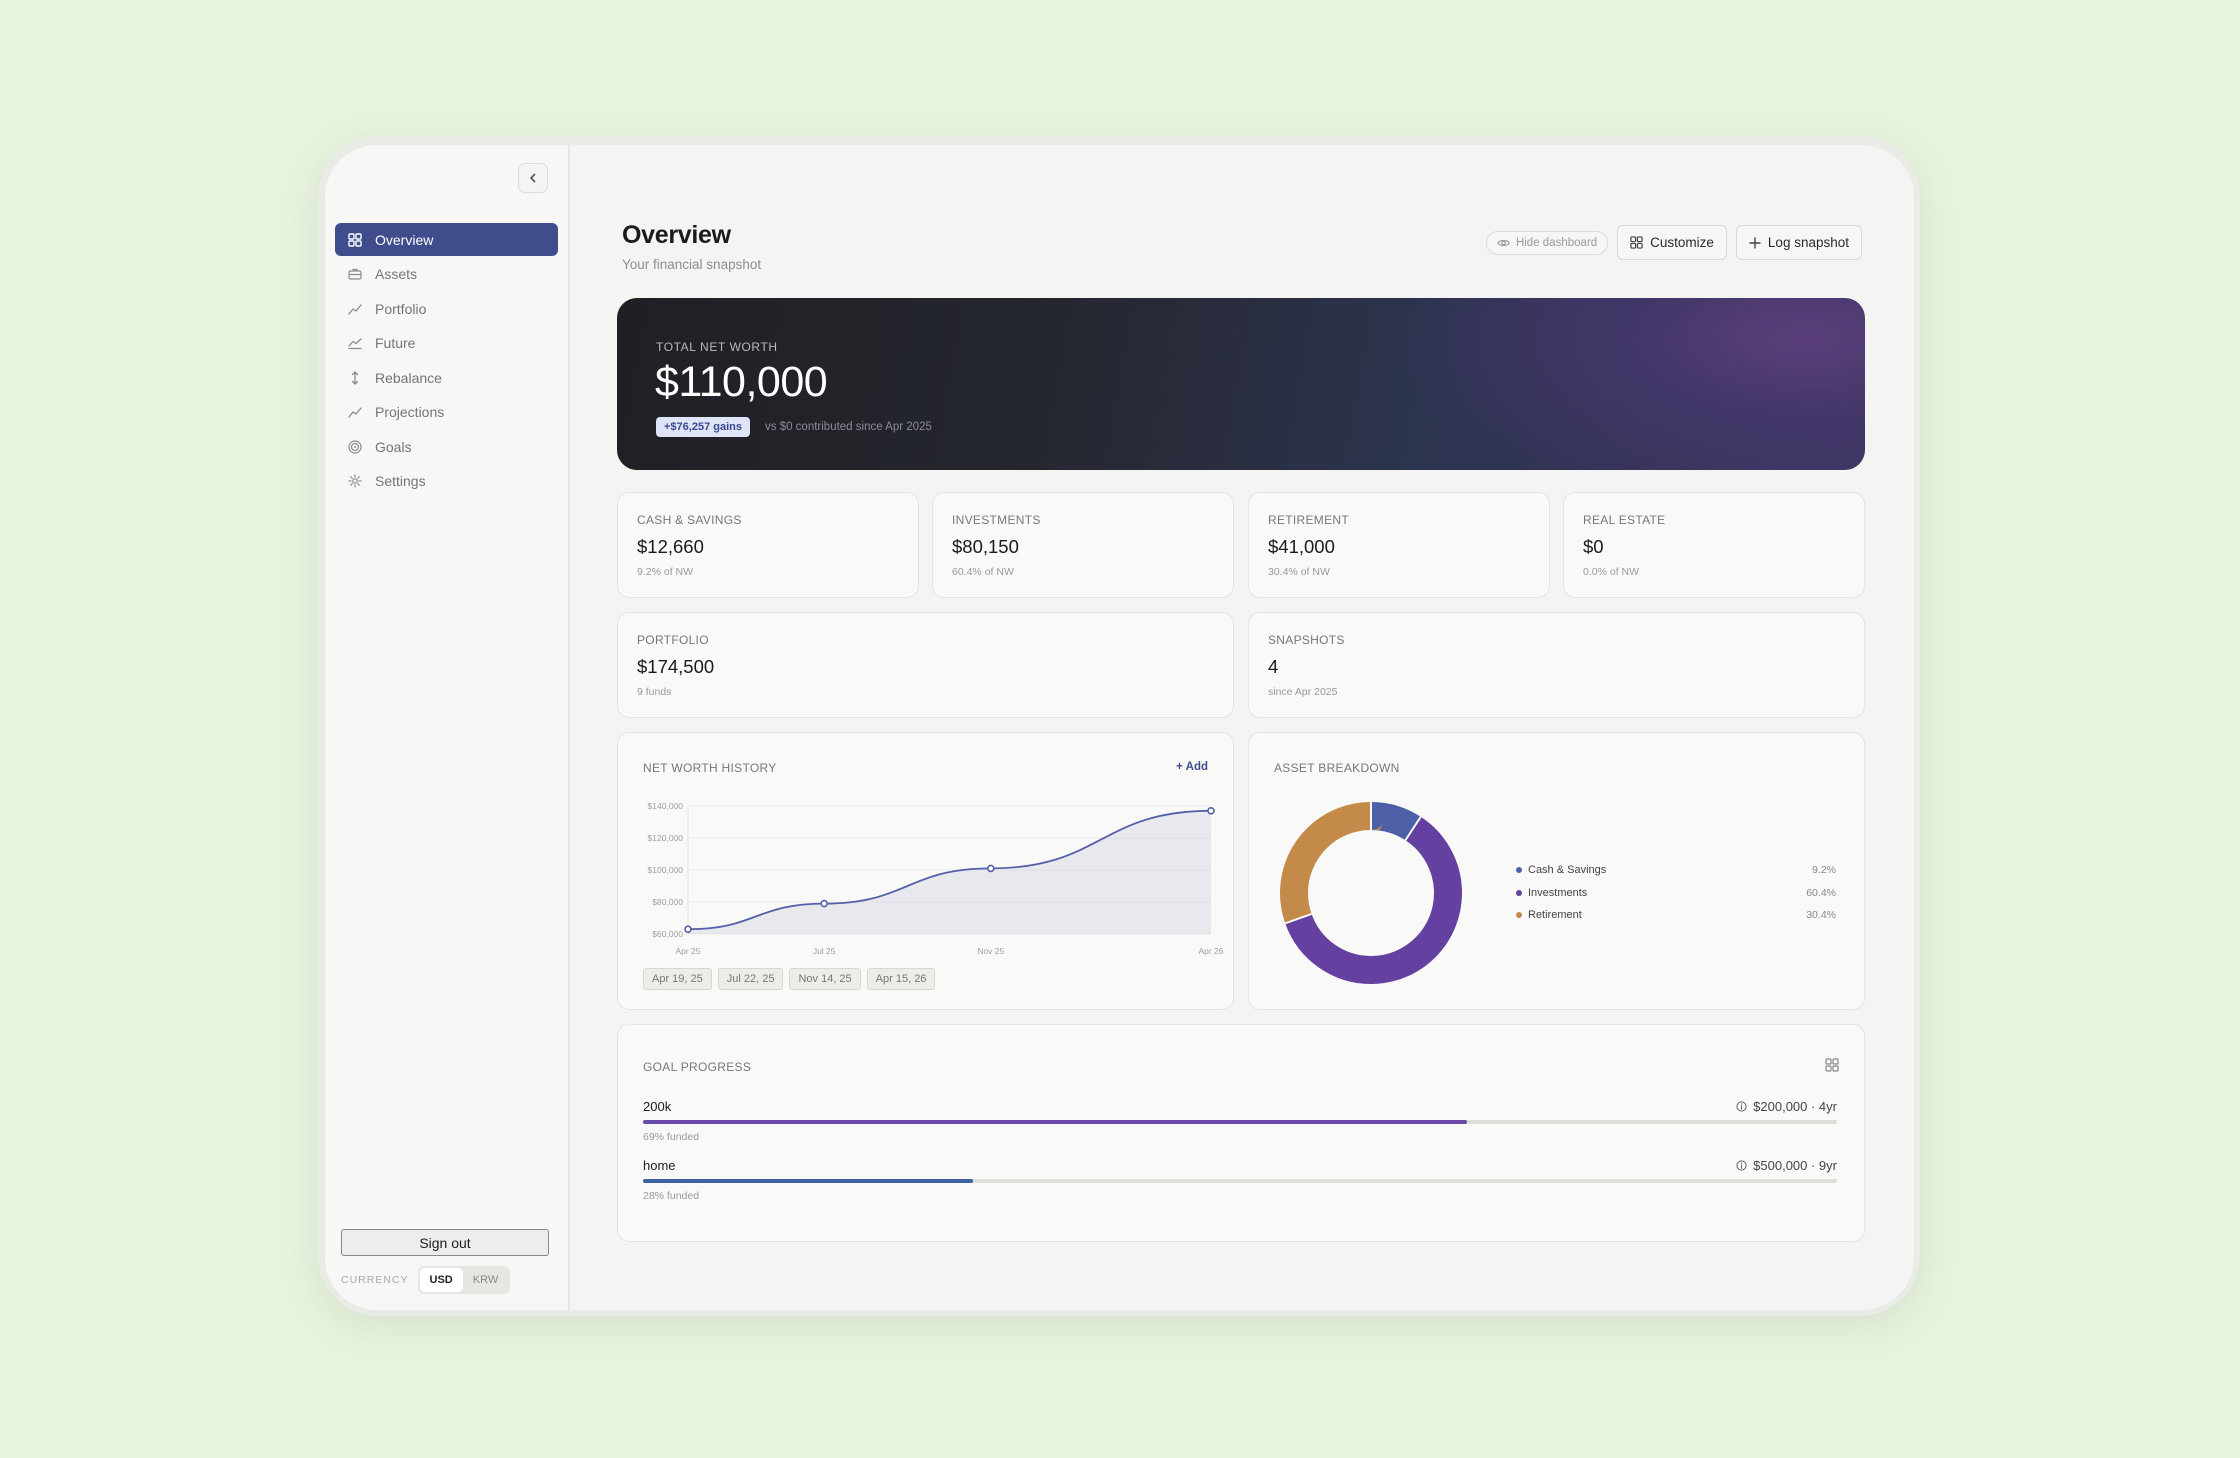 This screenshot has height=1458, width=2240. What do you see at coordinates (824, 951) in the screenshot?
I see `x-tick-label: Jul 25` at bounding box center [824, 951].